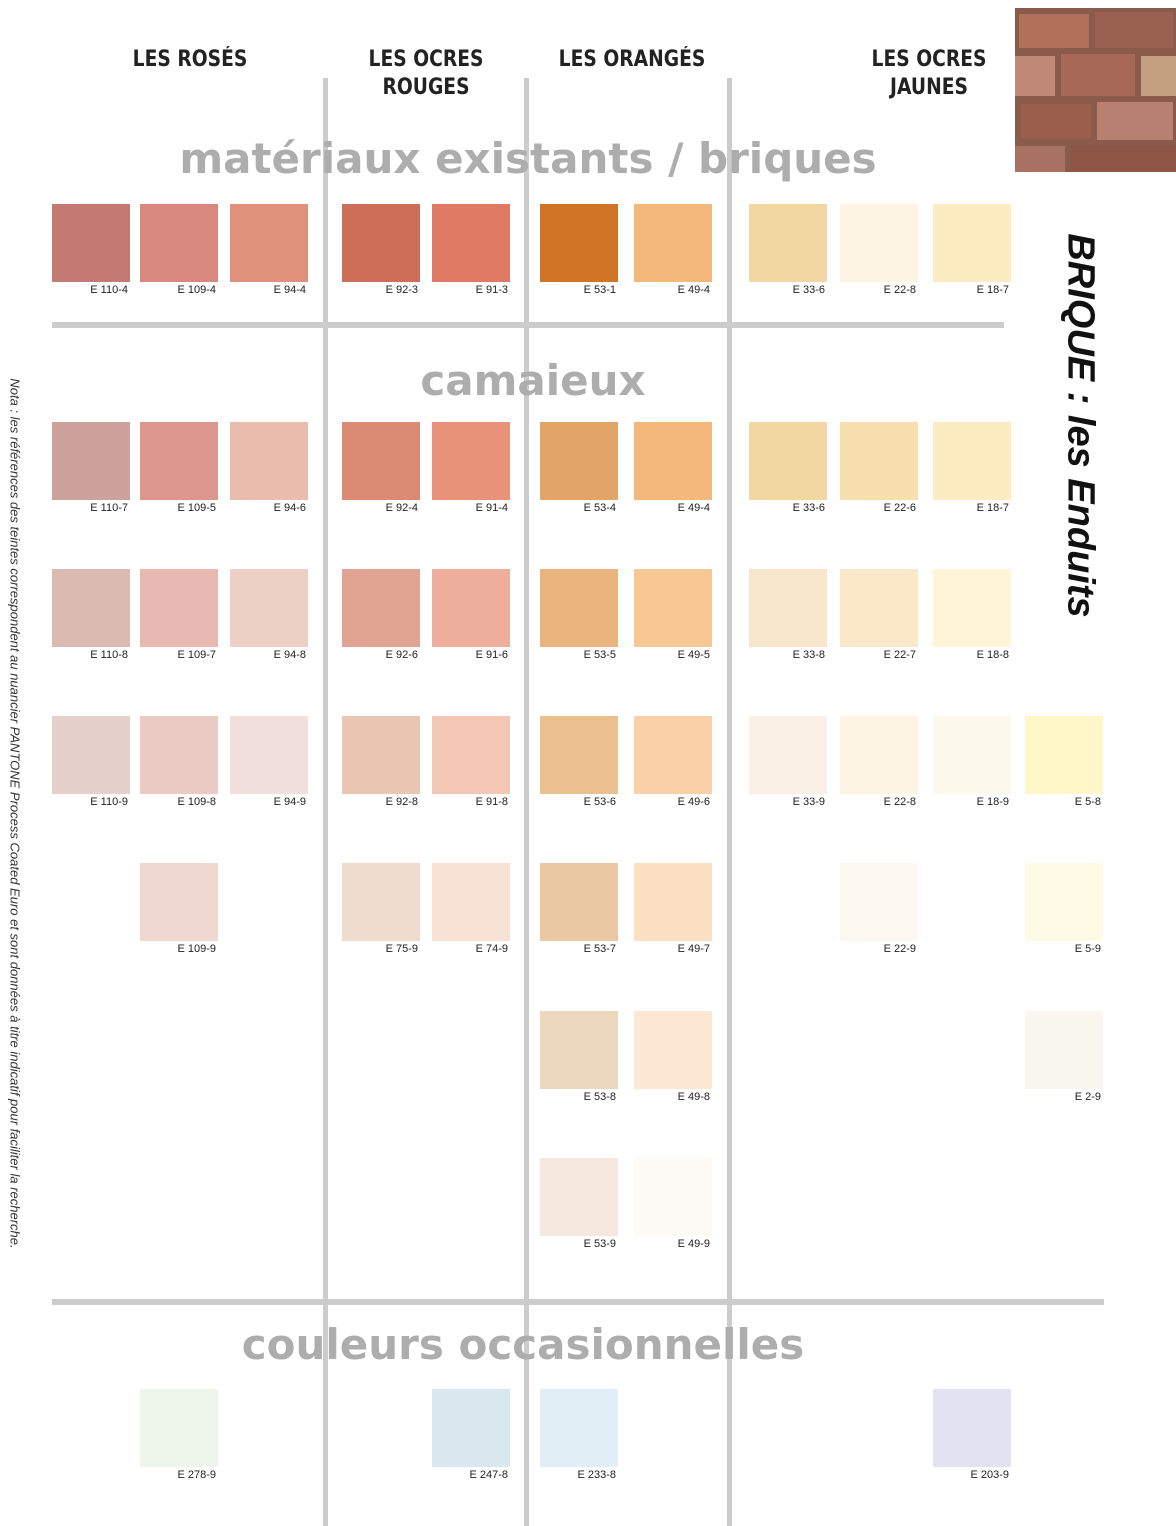 The width and height of the screenshot is (1176, 1526). What do you see at coordinates (109, 290) in the screenshot?
I see `swatch-label: E 110-4` at bounding box center [109, 290].